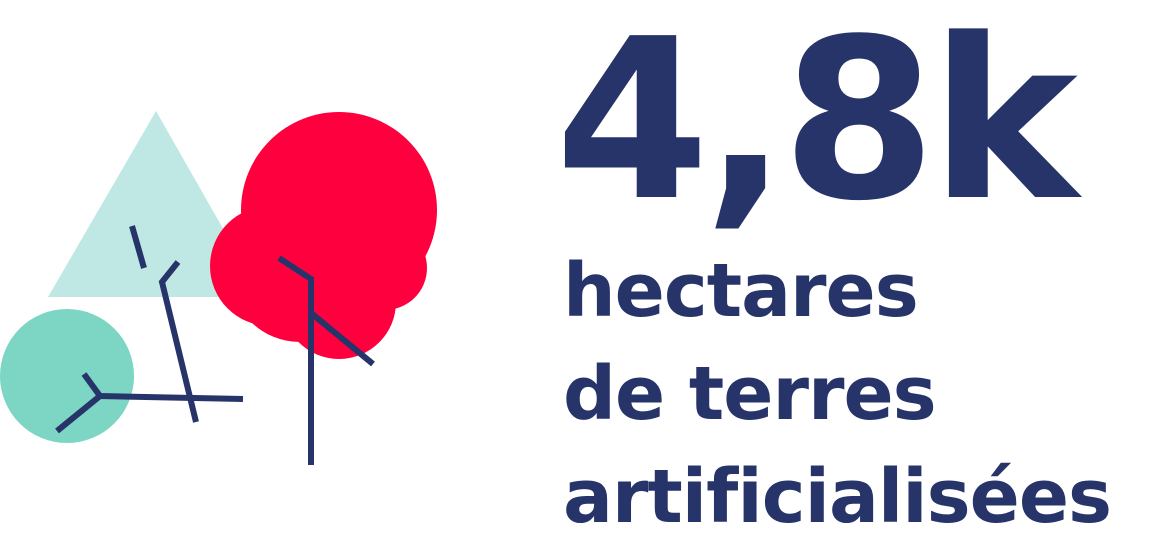 The height and width of the screenshot is (553, 1160). I want to click on caption-line-3: artificialisées, so click(837, 497).